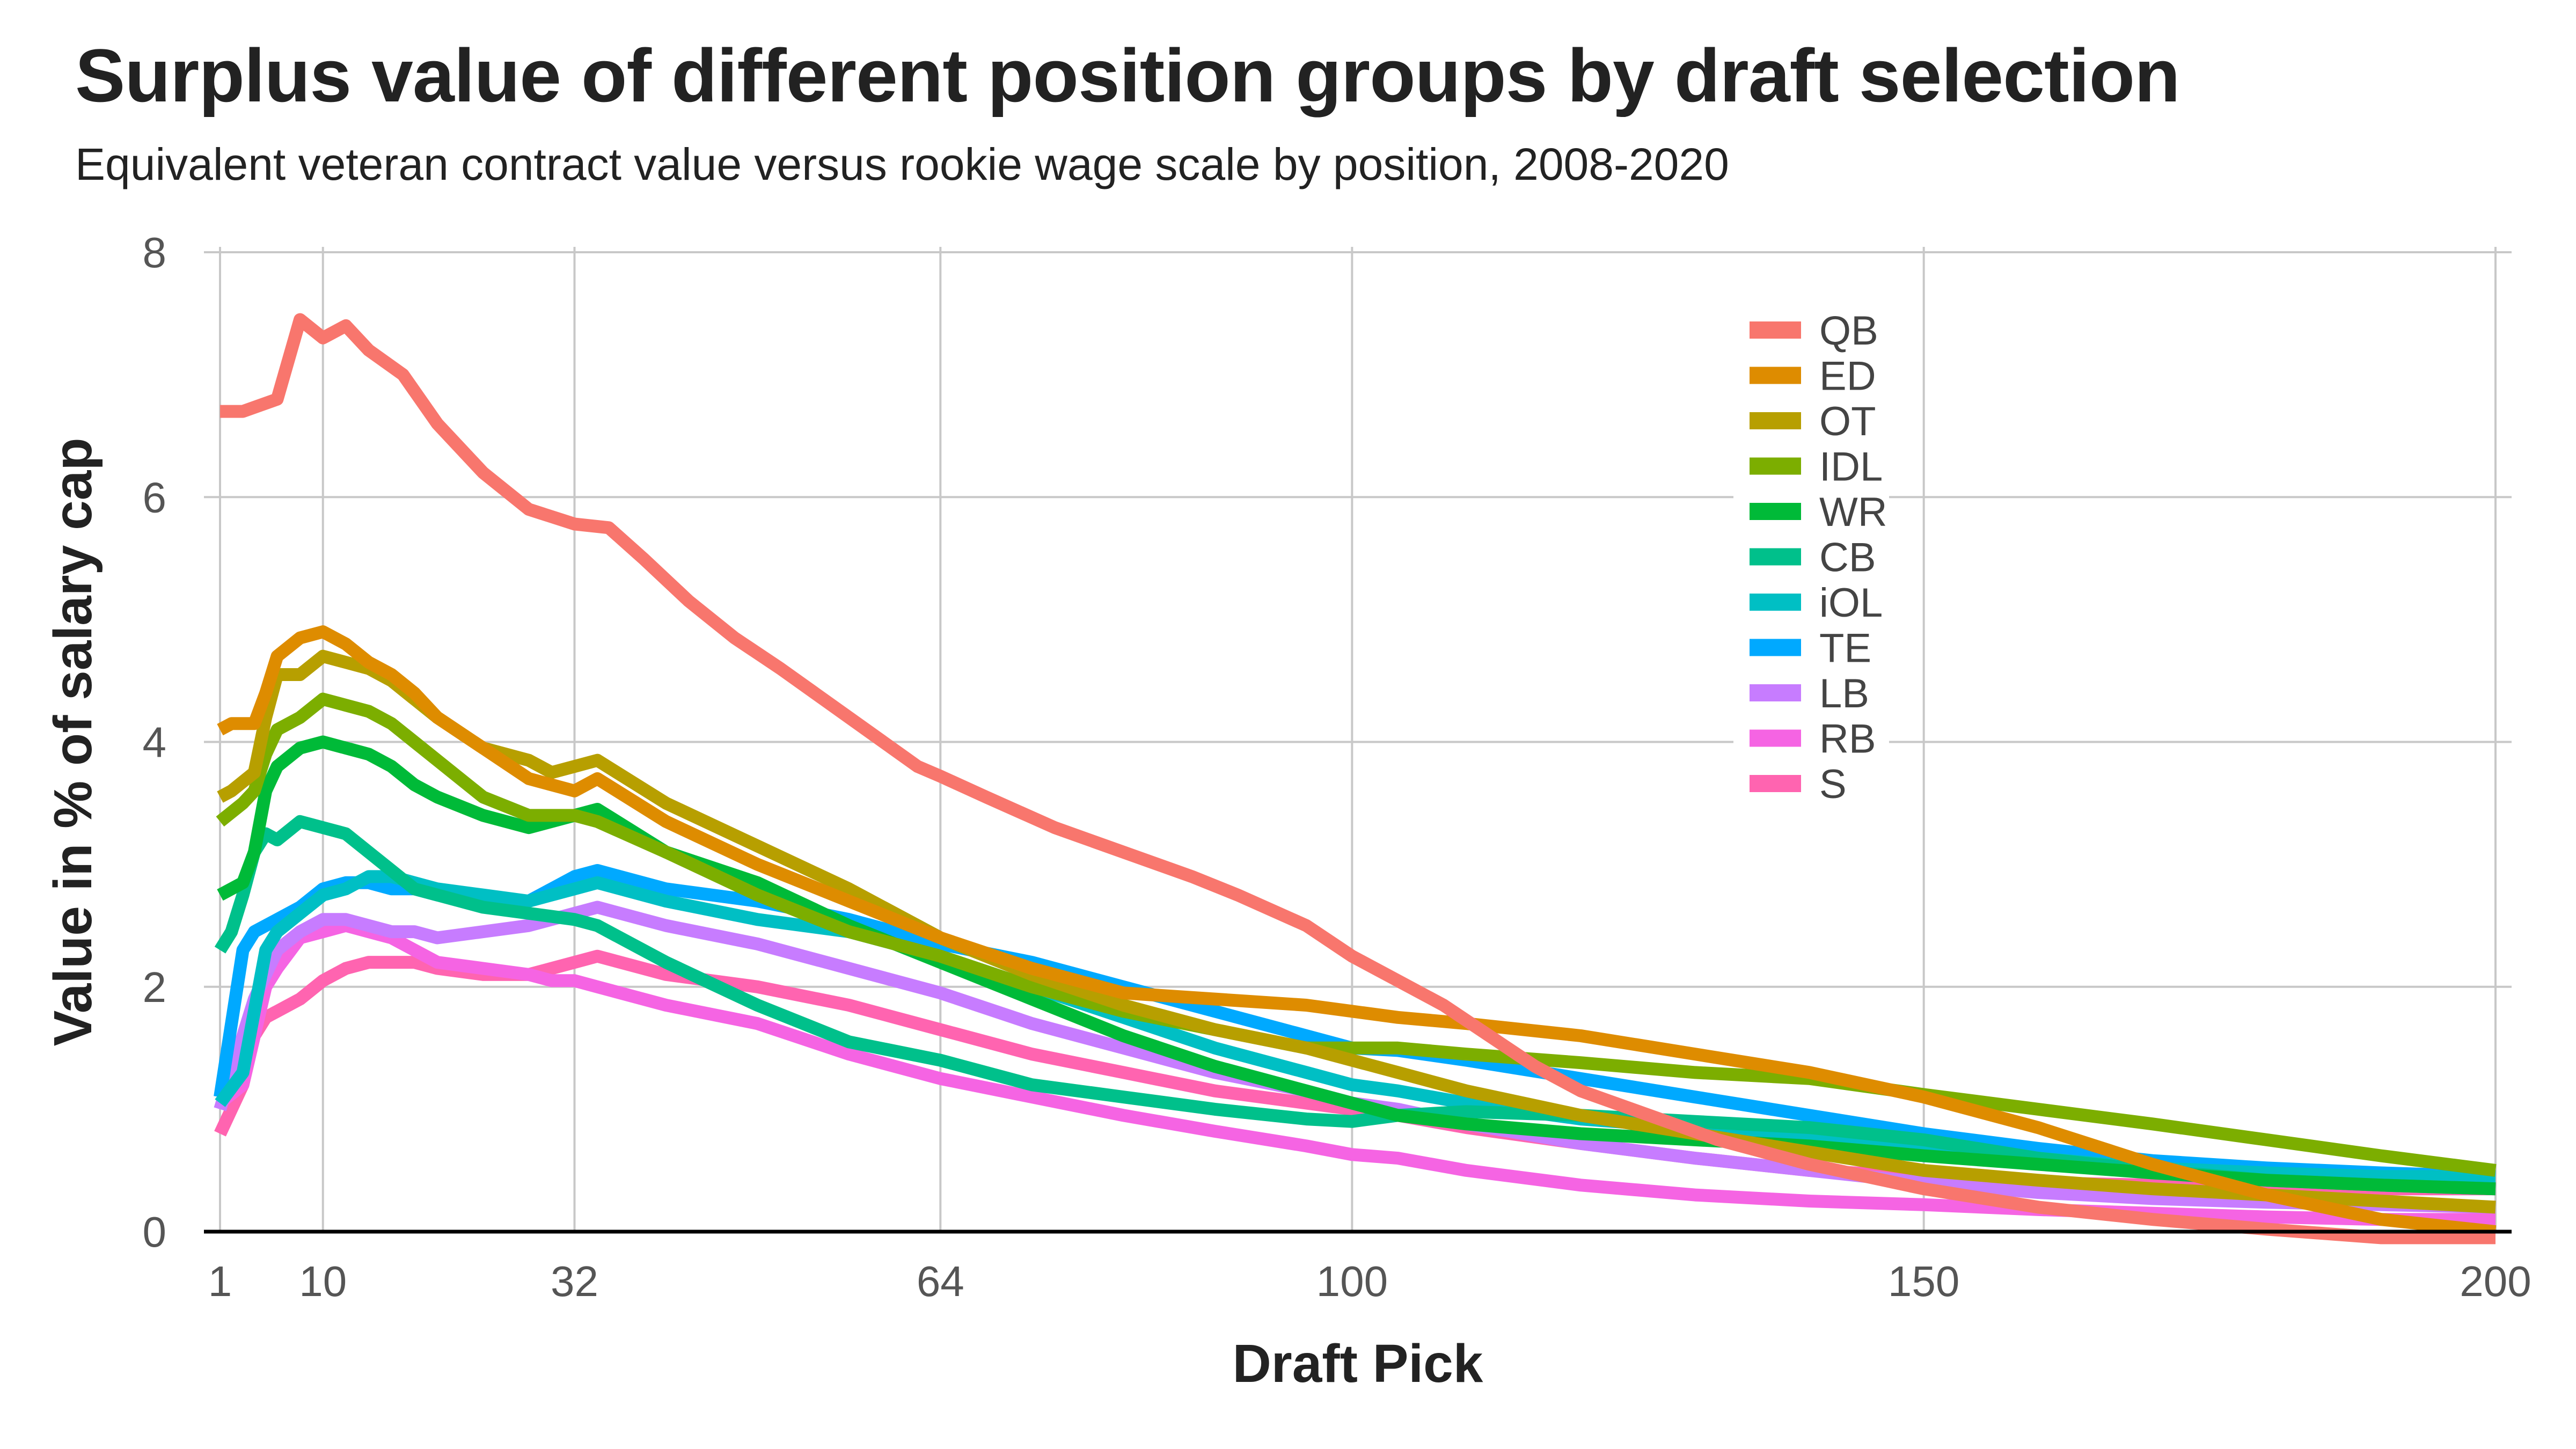 The height and width of the screenshot is (1449, 2576). I want to click on y-tick-label: 8, so click(155, 252).